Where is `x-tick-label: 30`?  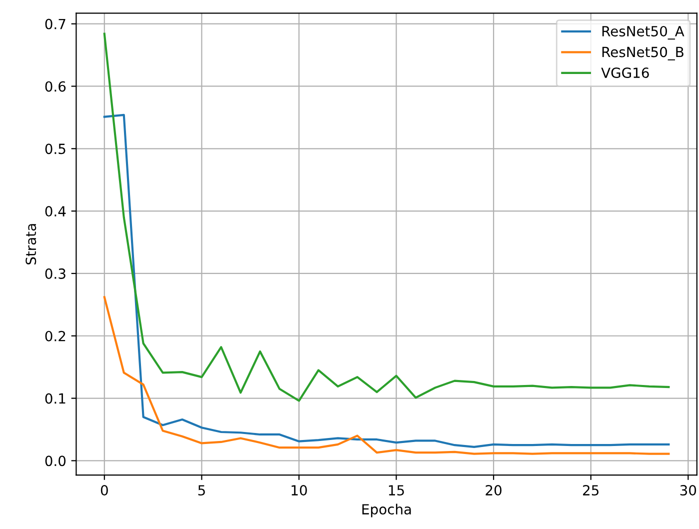
x-tick-label: 30 is located at coordinates (688, 490).